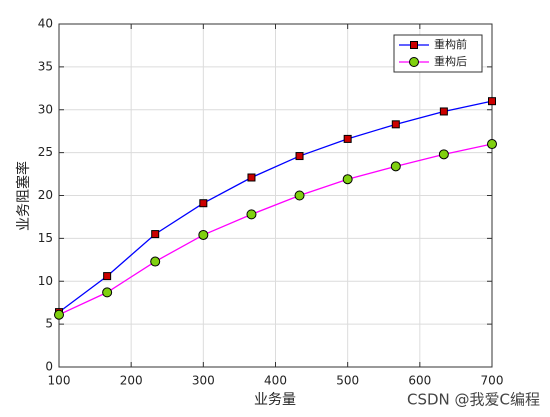 This screenshot has width=550, height=417. What do you see at coordinates (45, 152) in the screenshot?
I see `y-tick-label: 25` at bounding box center [45, 152].